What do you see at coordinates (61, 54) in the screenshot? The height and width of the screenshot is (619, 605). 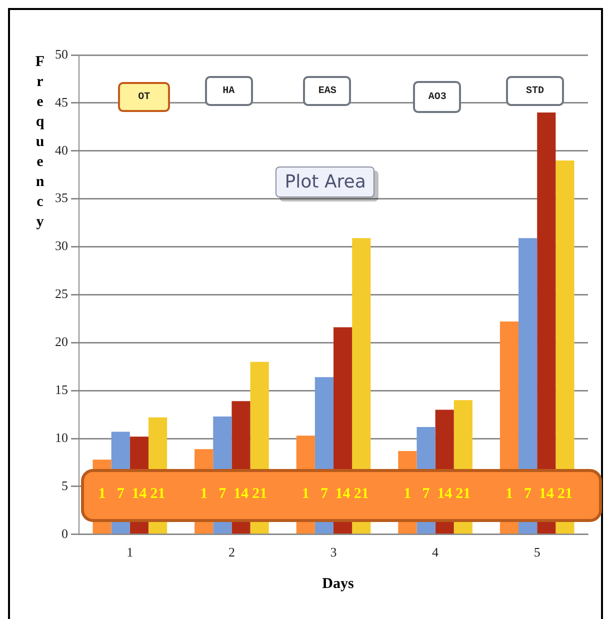 I see `y-tick-label: 50` at bounding box center [61, 54].